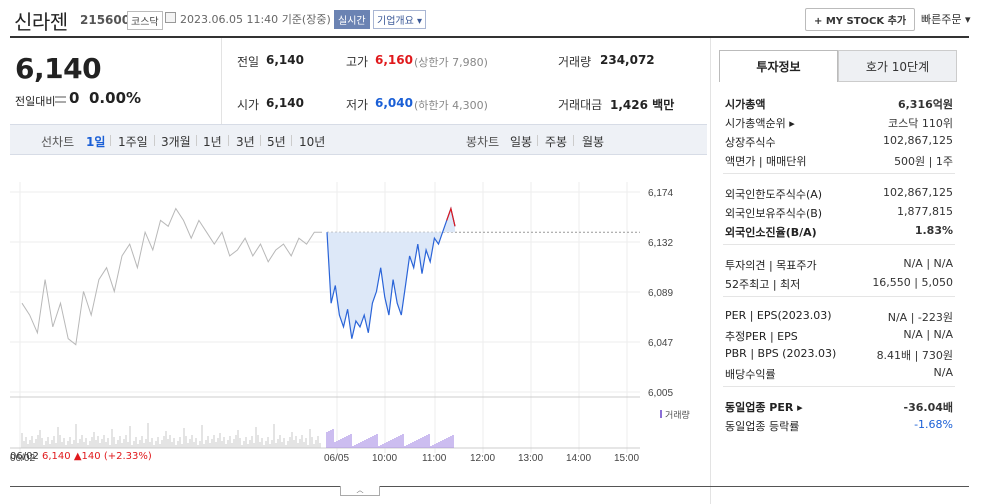 The height and width of the screenshot is (504, 994). Describe the element at coordinates (925, 104) in the screenshot. I see `info-value: 6,316억원` at that location.